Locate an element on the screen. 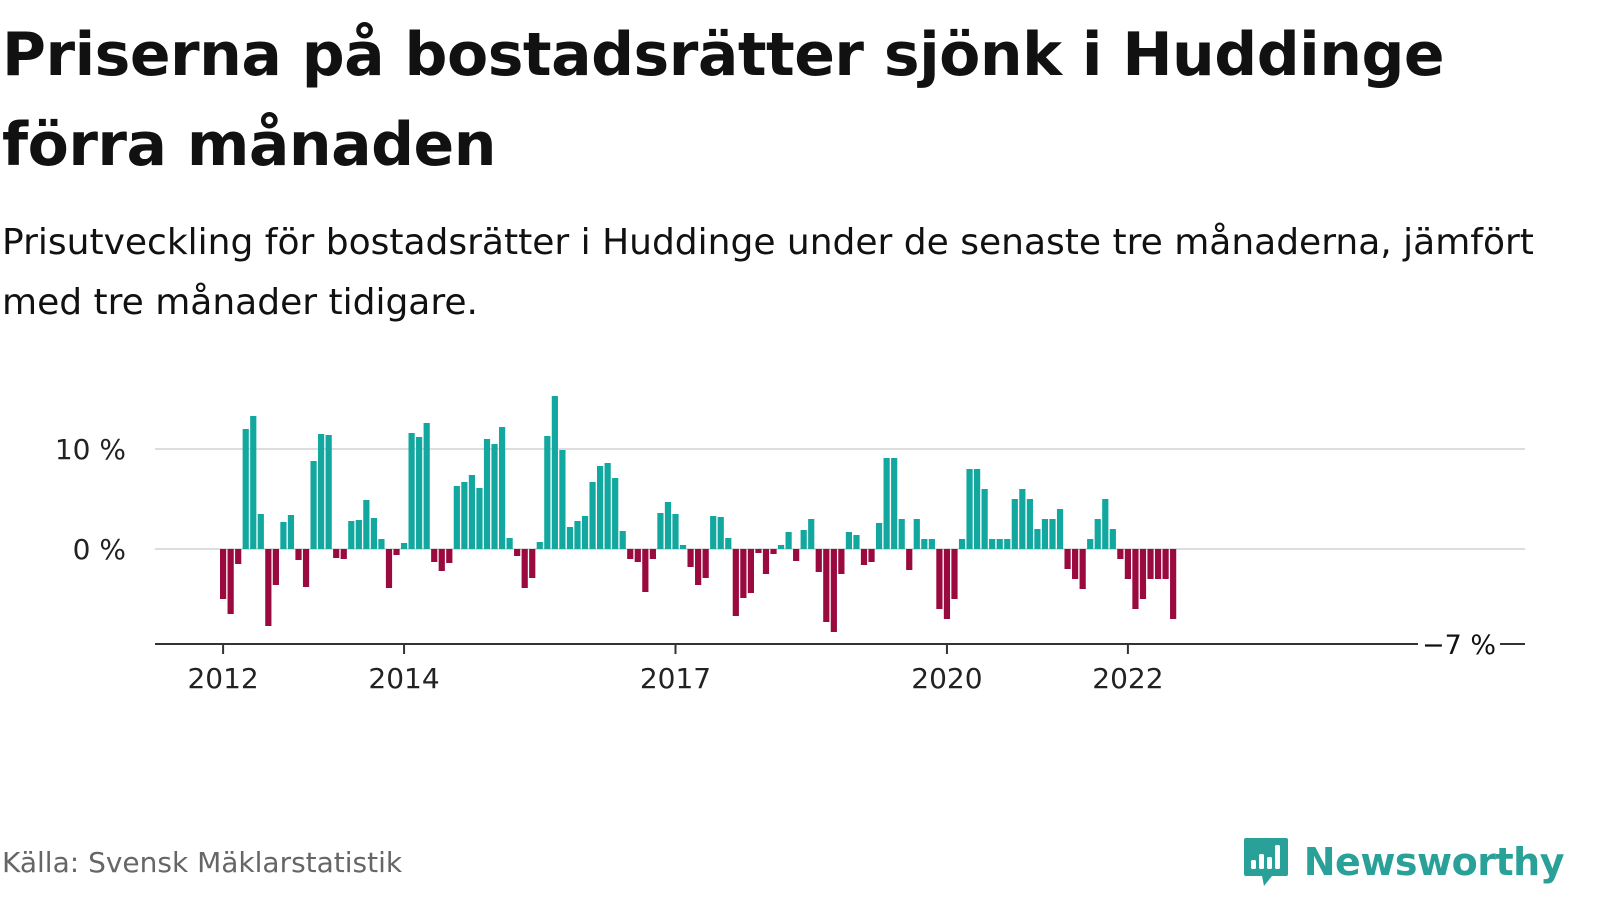 Image resolution: width=1600 pixels, height=900 pixels. x-axis: 2012 2014 2017 2020 2022 −7 % is located at coordinates (840, 662).